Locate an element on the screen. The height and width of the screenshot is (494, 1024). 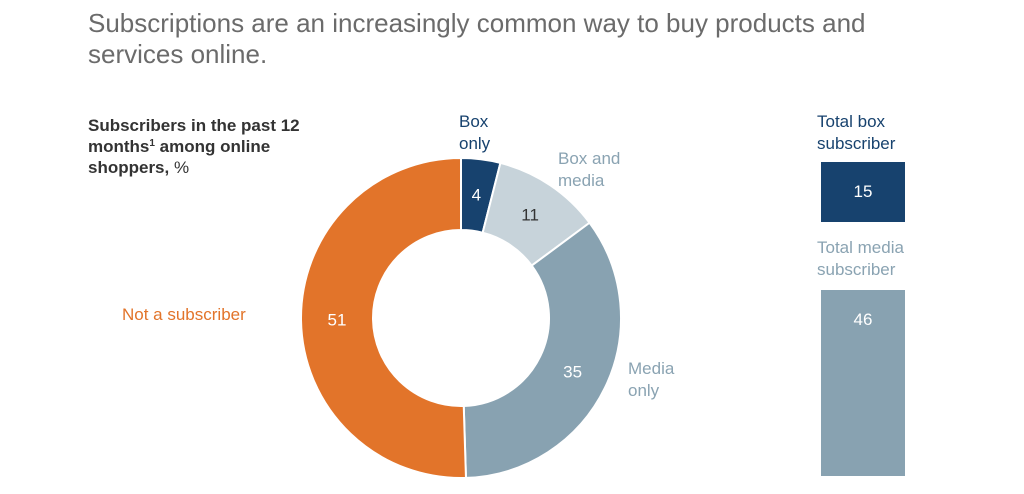
label-box-only-line1: Box is located at coordinates (474, 121).